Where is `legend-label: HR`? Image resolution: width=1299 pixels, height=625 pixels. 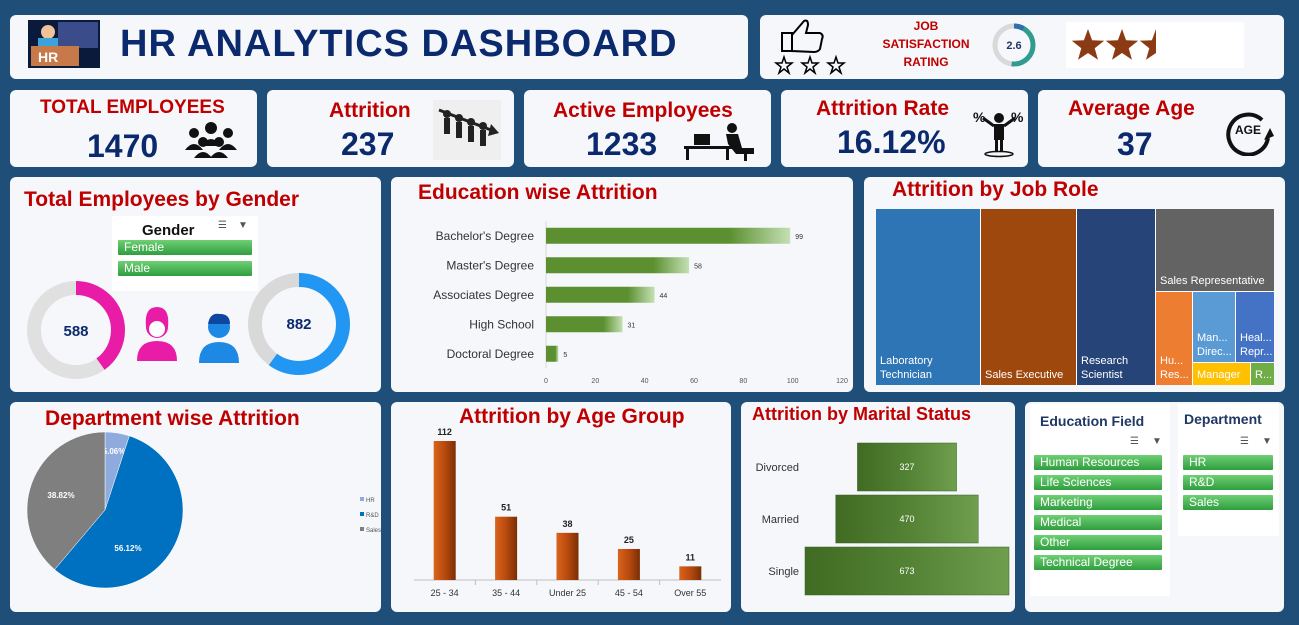 legend-label: HR is located at coordinates (370, 501).